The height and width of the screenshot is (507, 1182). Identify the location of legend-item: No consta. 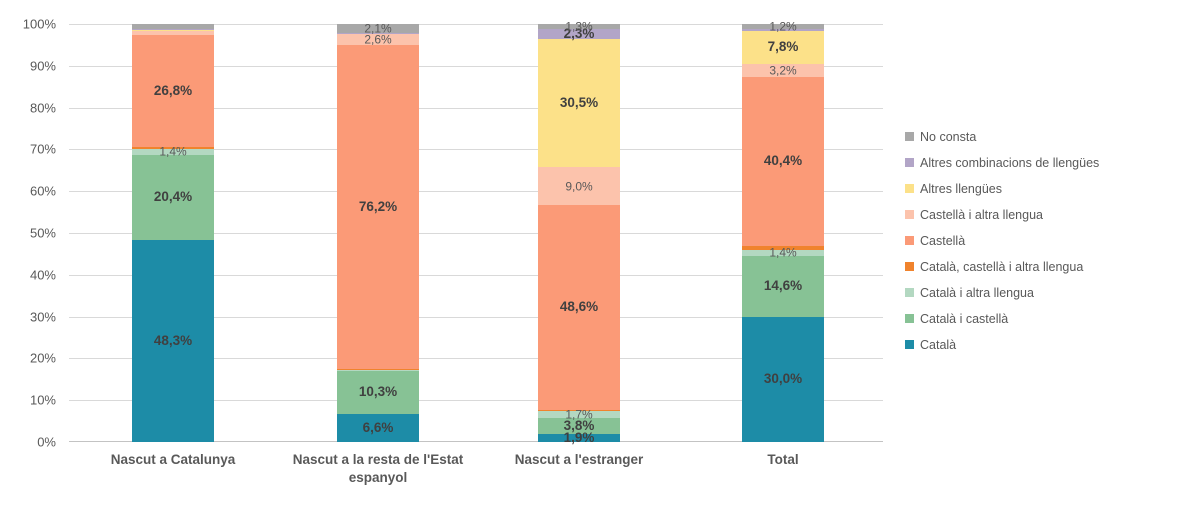
(1002, 136).